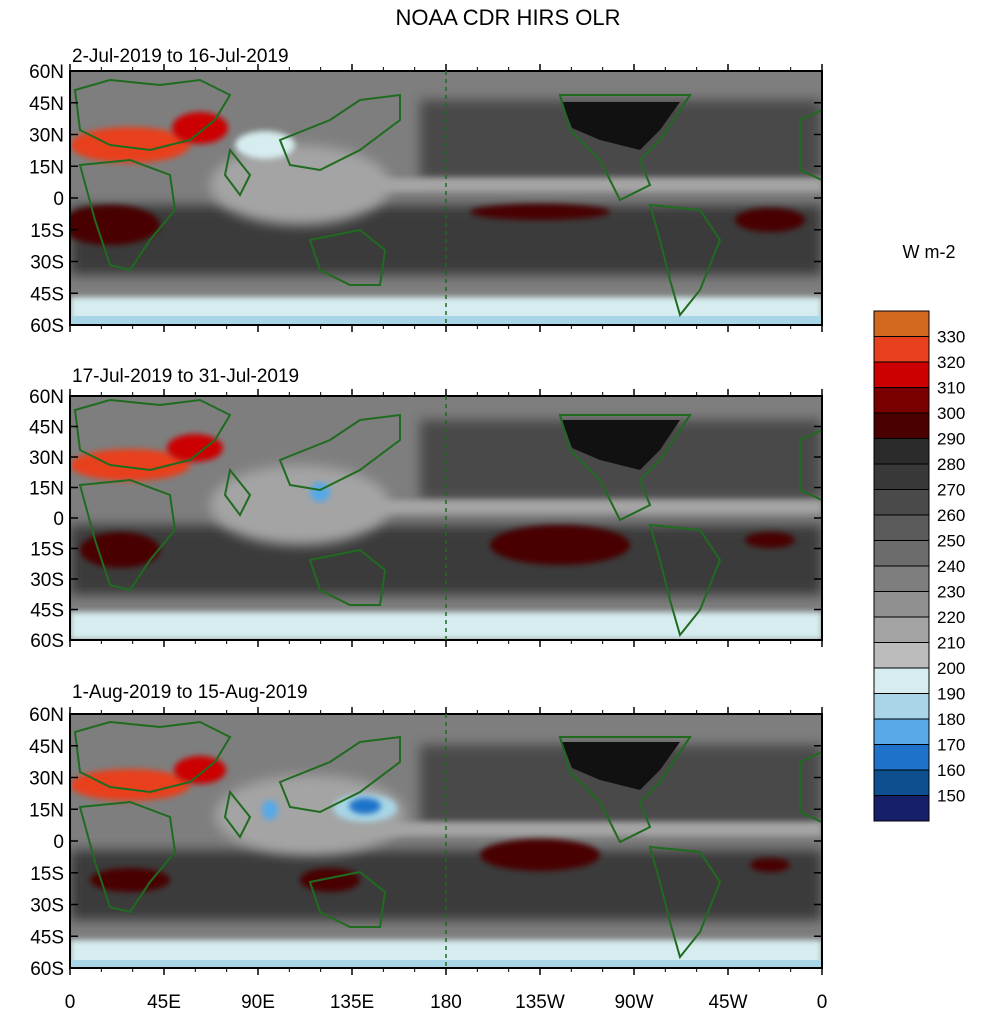 The width and height of the screenshot is (983, 1014). What do you see at coordinates (951, 464) in the screenshot?
I see `colorbar-label: 280` at bounding box center [951, 464].